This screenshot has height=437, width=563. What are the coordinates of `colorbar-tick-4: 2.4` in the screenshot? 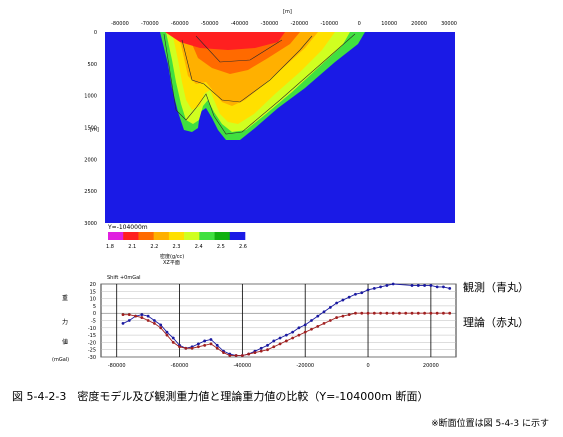 It's located at (199, 247).